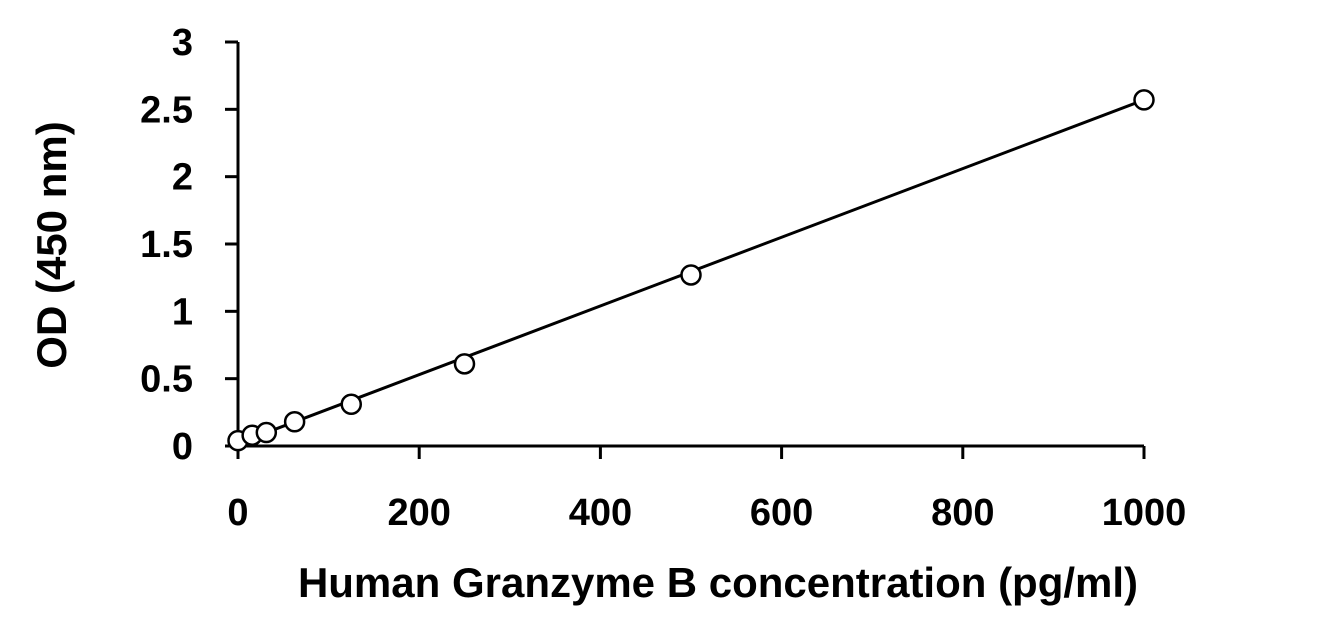  What do you see at coordinates (182, 43) in the screenshot?
I see `y-tick-label: 3` at bounding box center [182, 43].